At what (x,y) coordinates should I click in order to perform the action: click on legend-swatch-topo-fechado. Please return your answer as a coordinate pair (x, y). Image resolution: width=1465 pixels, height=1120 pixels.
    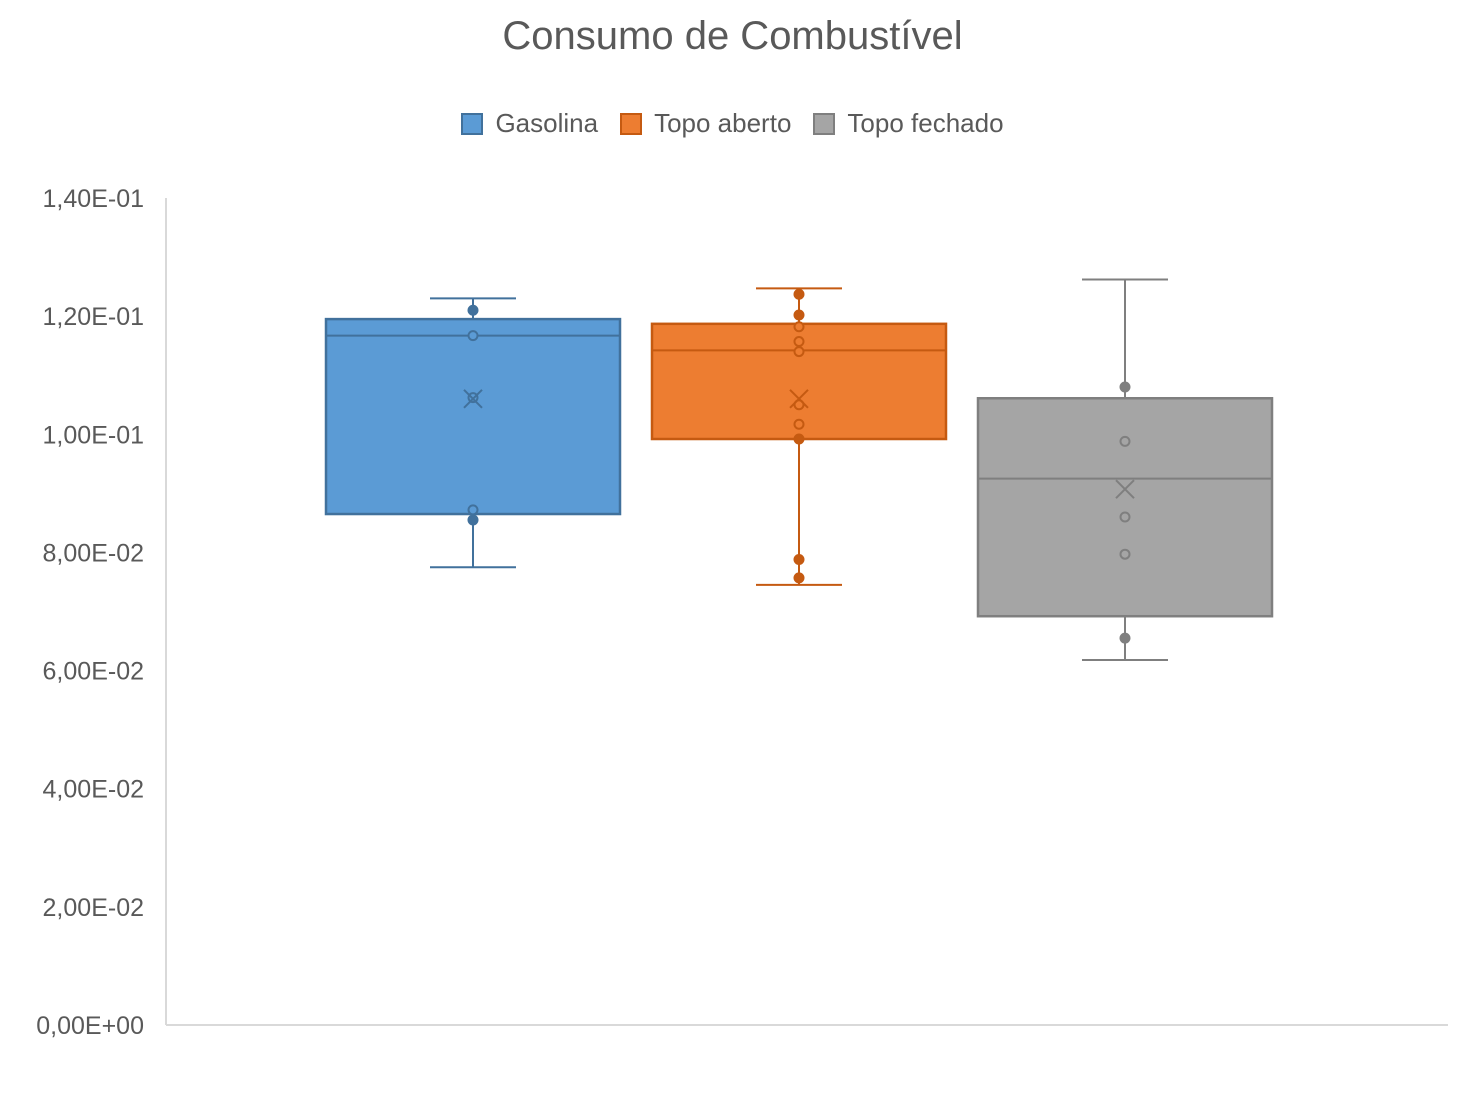
    Looking at the image, I should click on (824, 123).